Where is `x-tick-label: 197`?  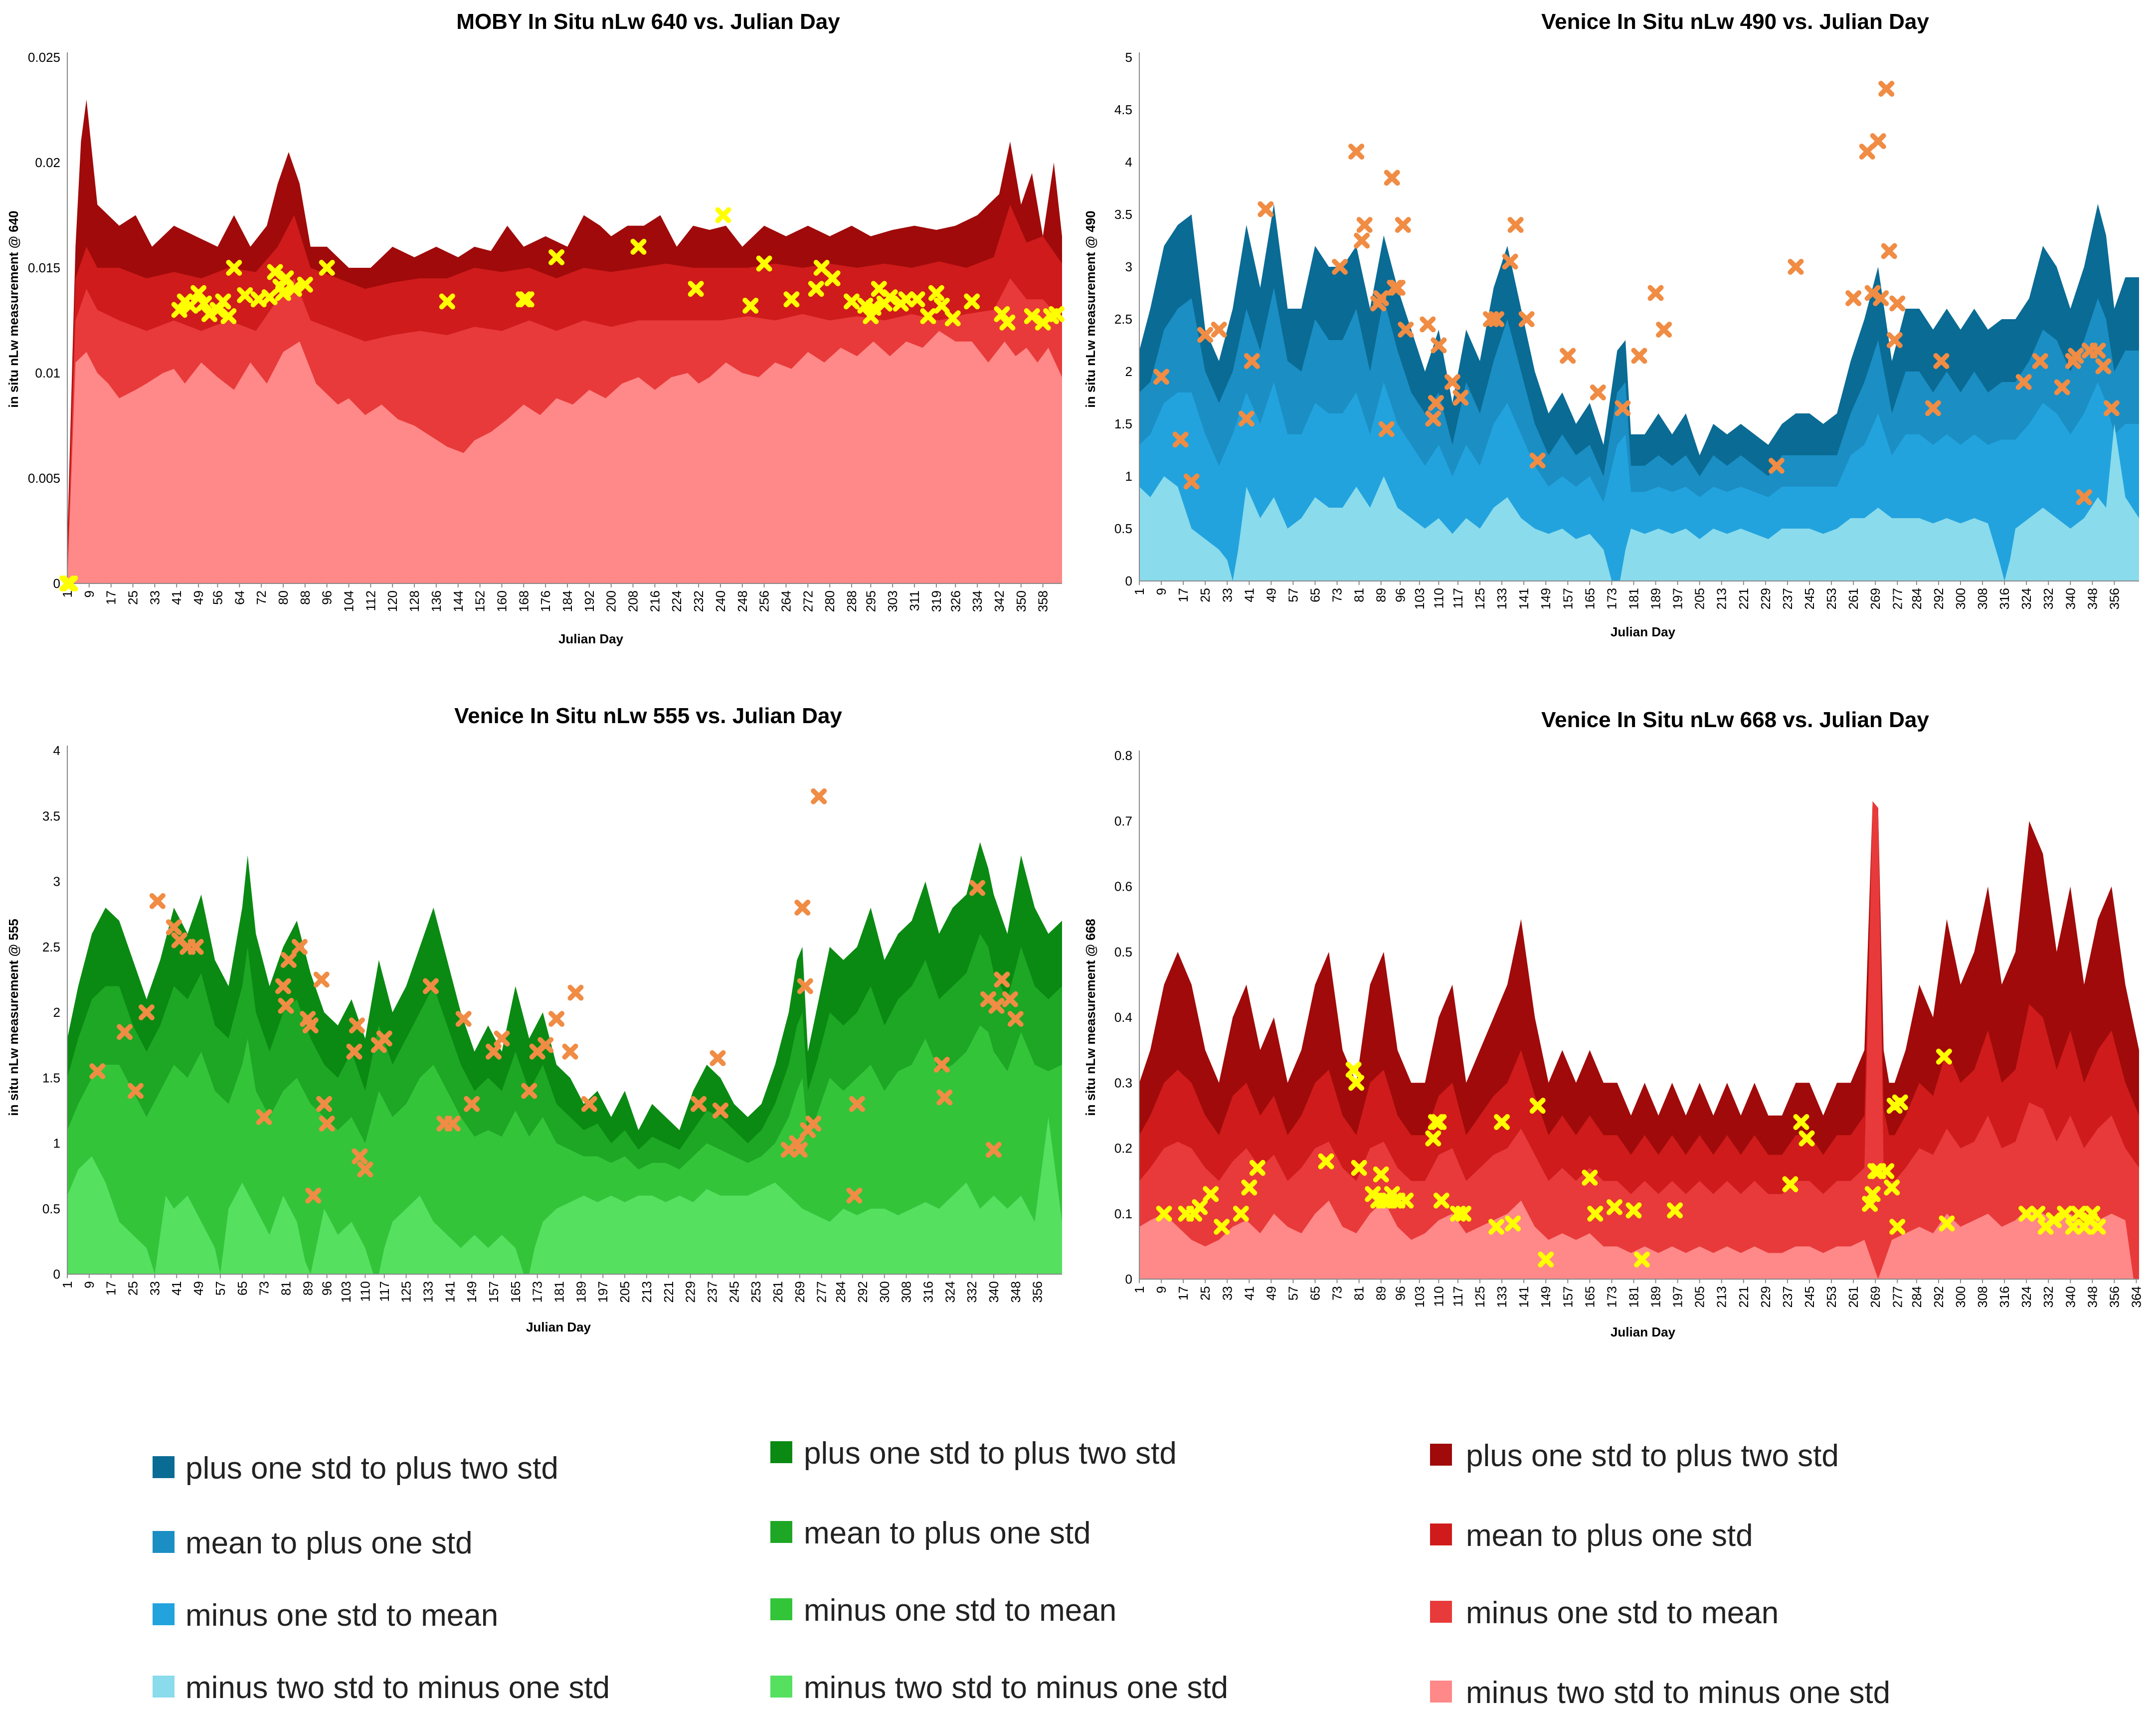
x-tick-label: 197 is located at coordinates (1677, 1297).